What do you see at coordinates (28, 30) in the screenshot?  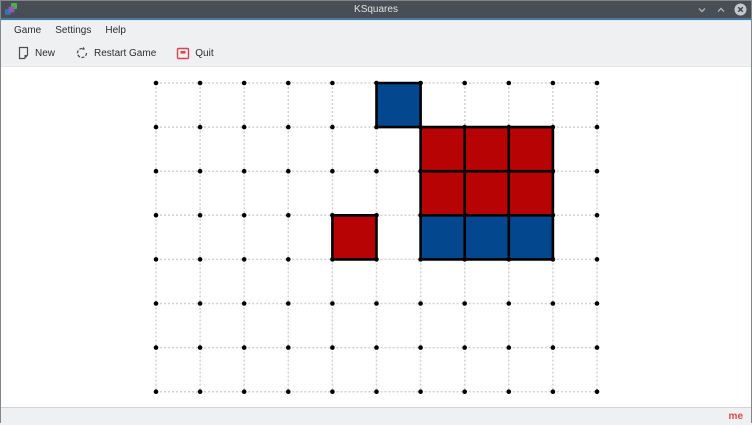 I see `menu-game: Game` at bounding box center [28, 30].